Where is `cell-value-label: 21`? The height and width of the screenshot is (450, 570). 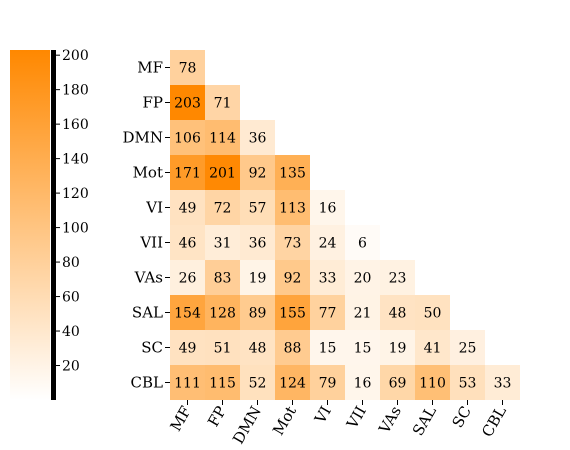
cell-value-label: 21 is located at coordinates (363, 314).